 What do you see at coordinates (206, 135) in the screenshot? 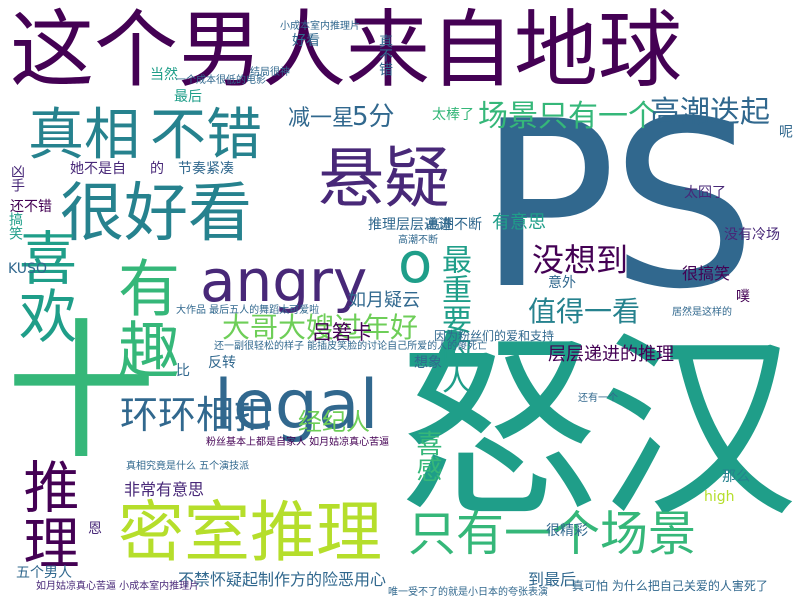
I see `word: 不错` at bounding box center [206, 135].